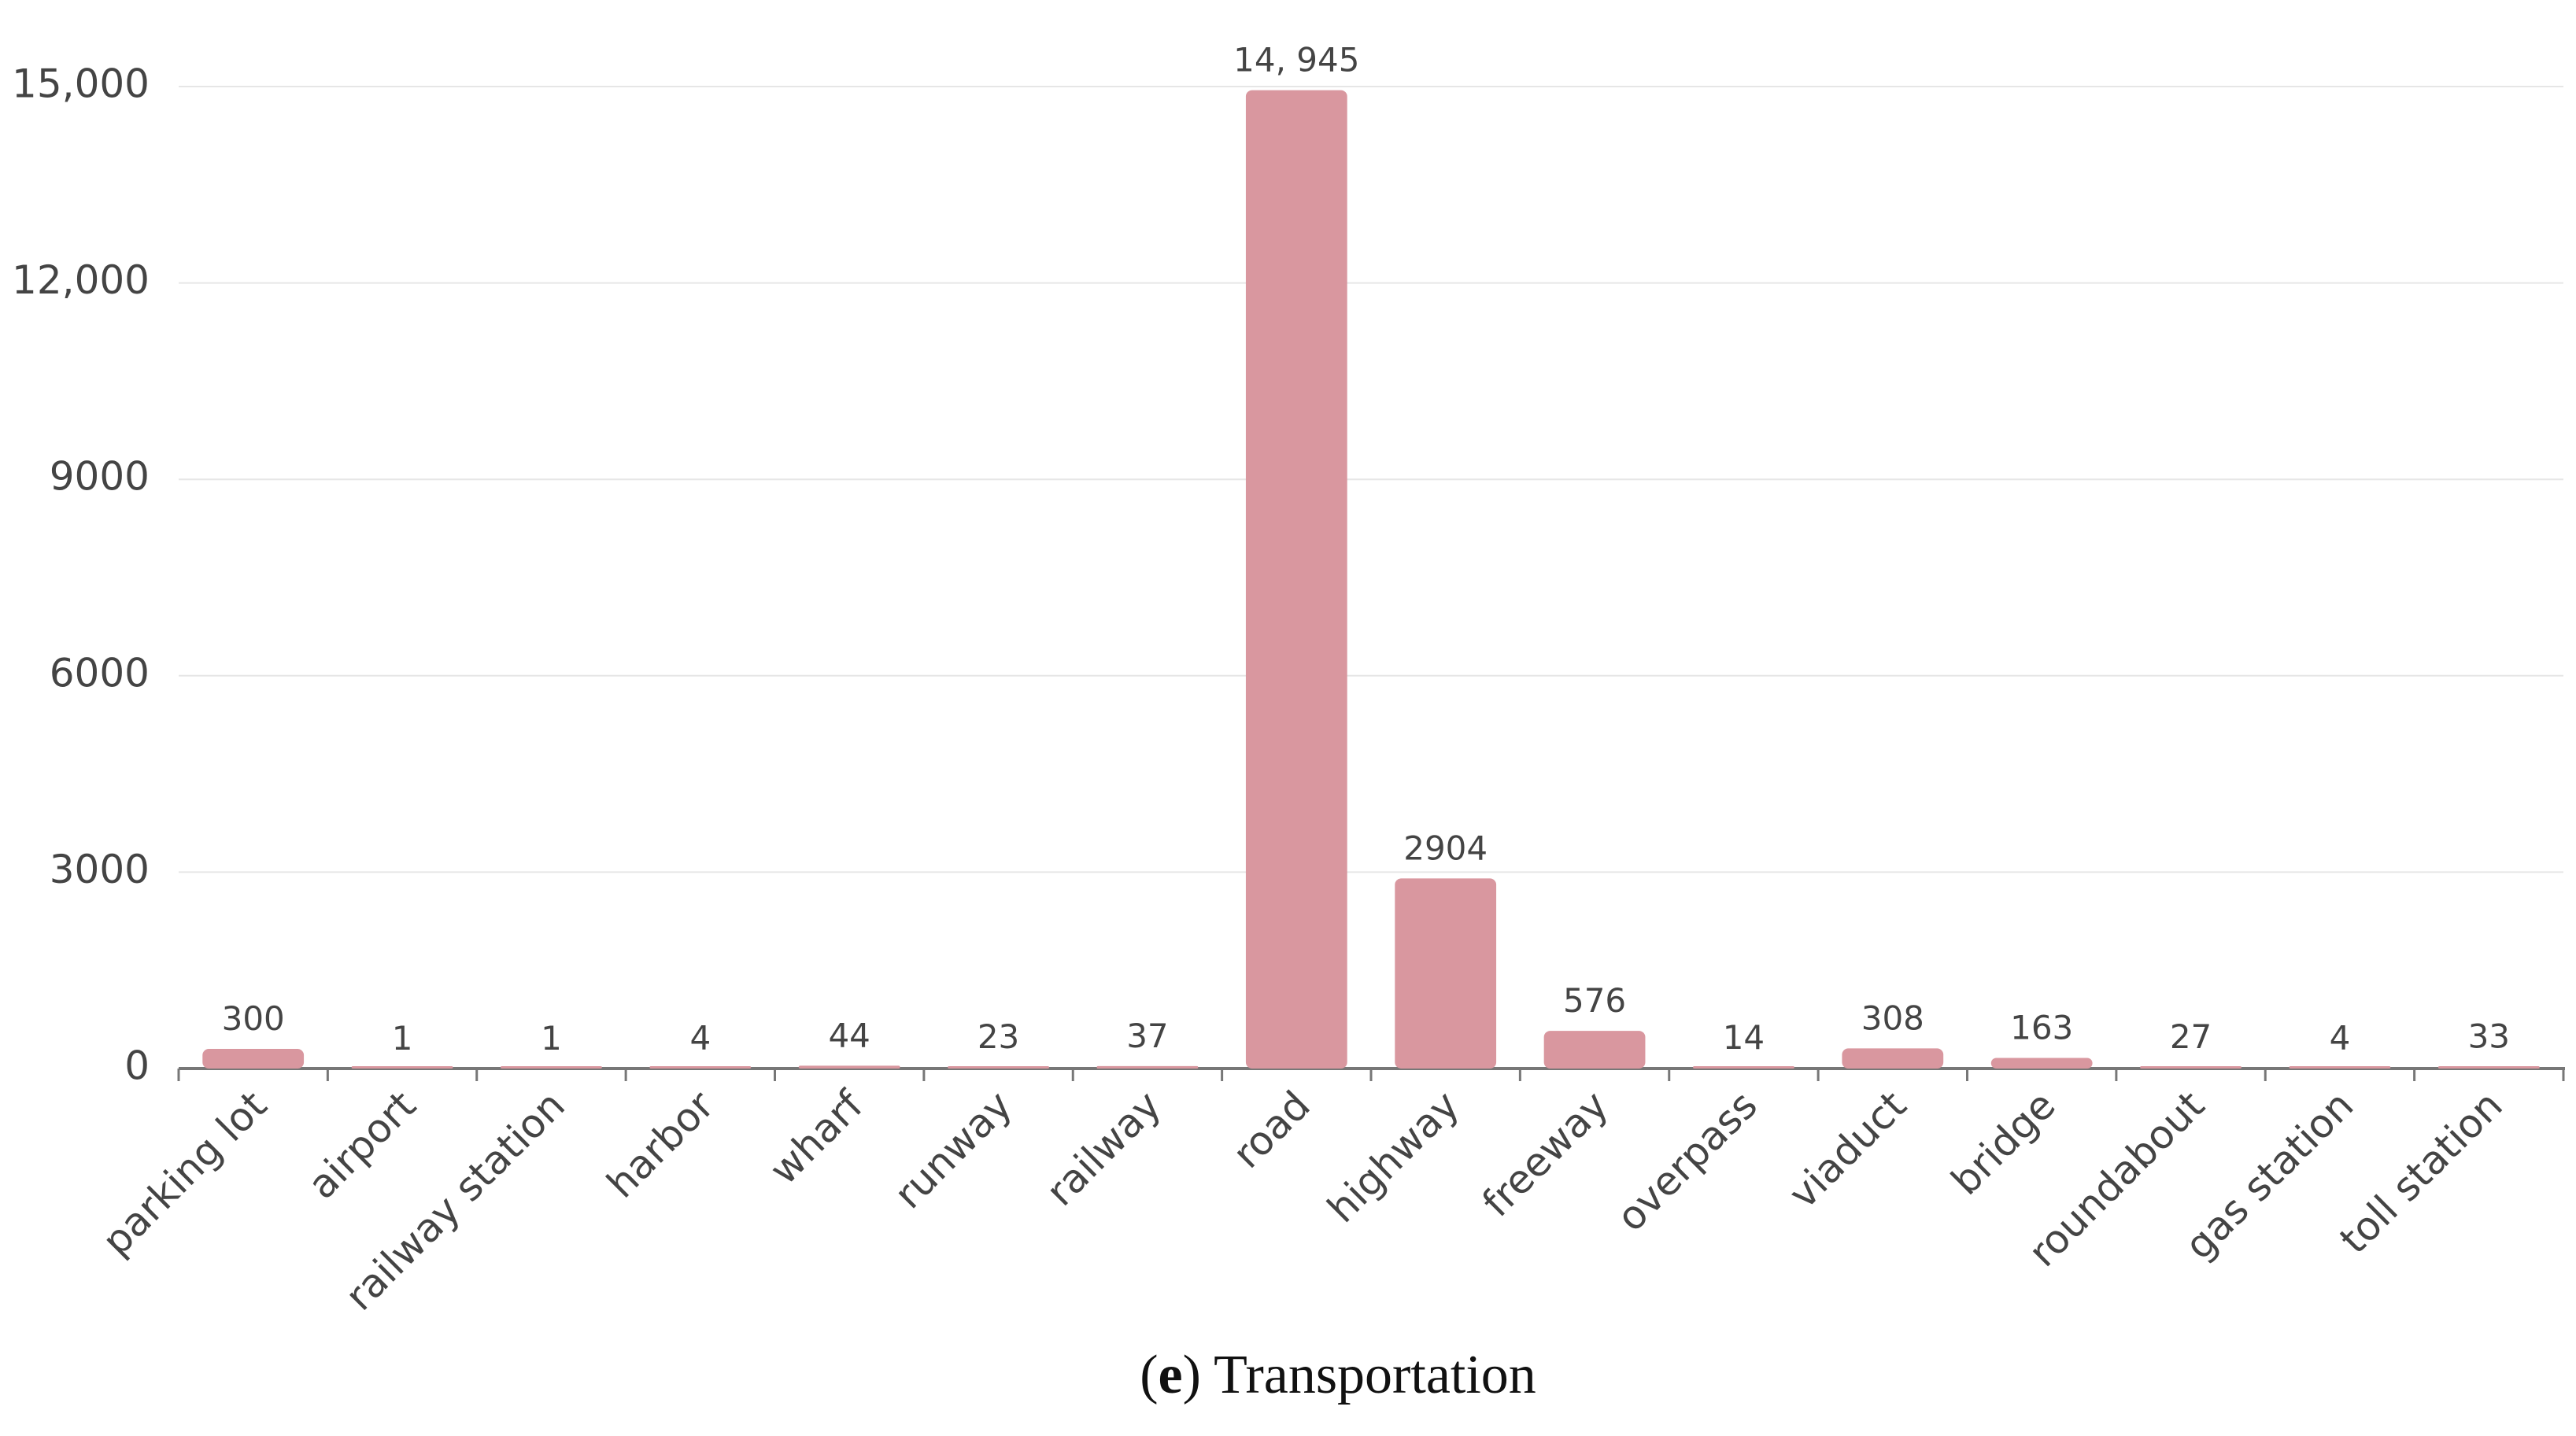 The image size is (2576, 1436). I want to click on value-label: 14, 945, so click(1296, 60).